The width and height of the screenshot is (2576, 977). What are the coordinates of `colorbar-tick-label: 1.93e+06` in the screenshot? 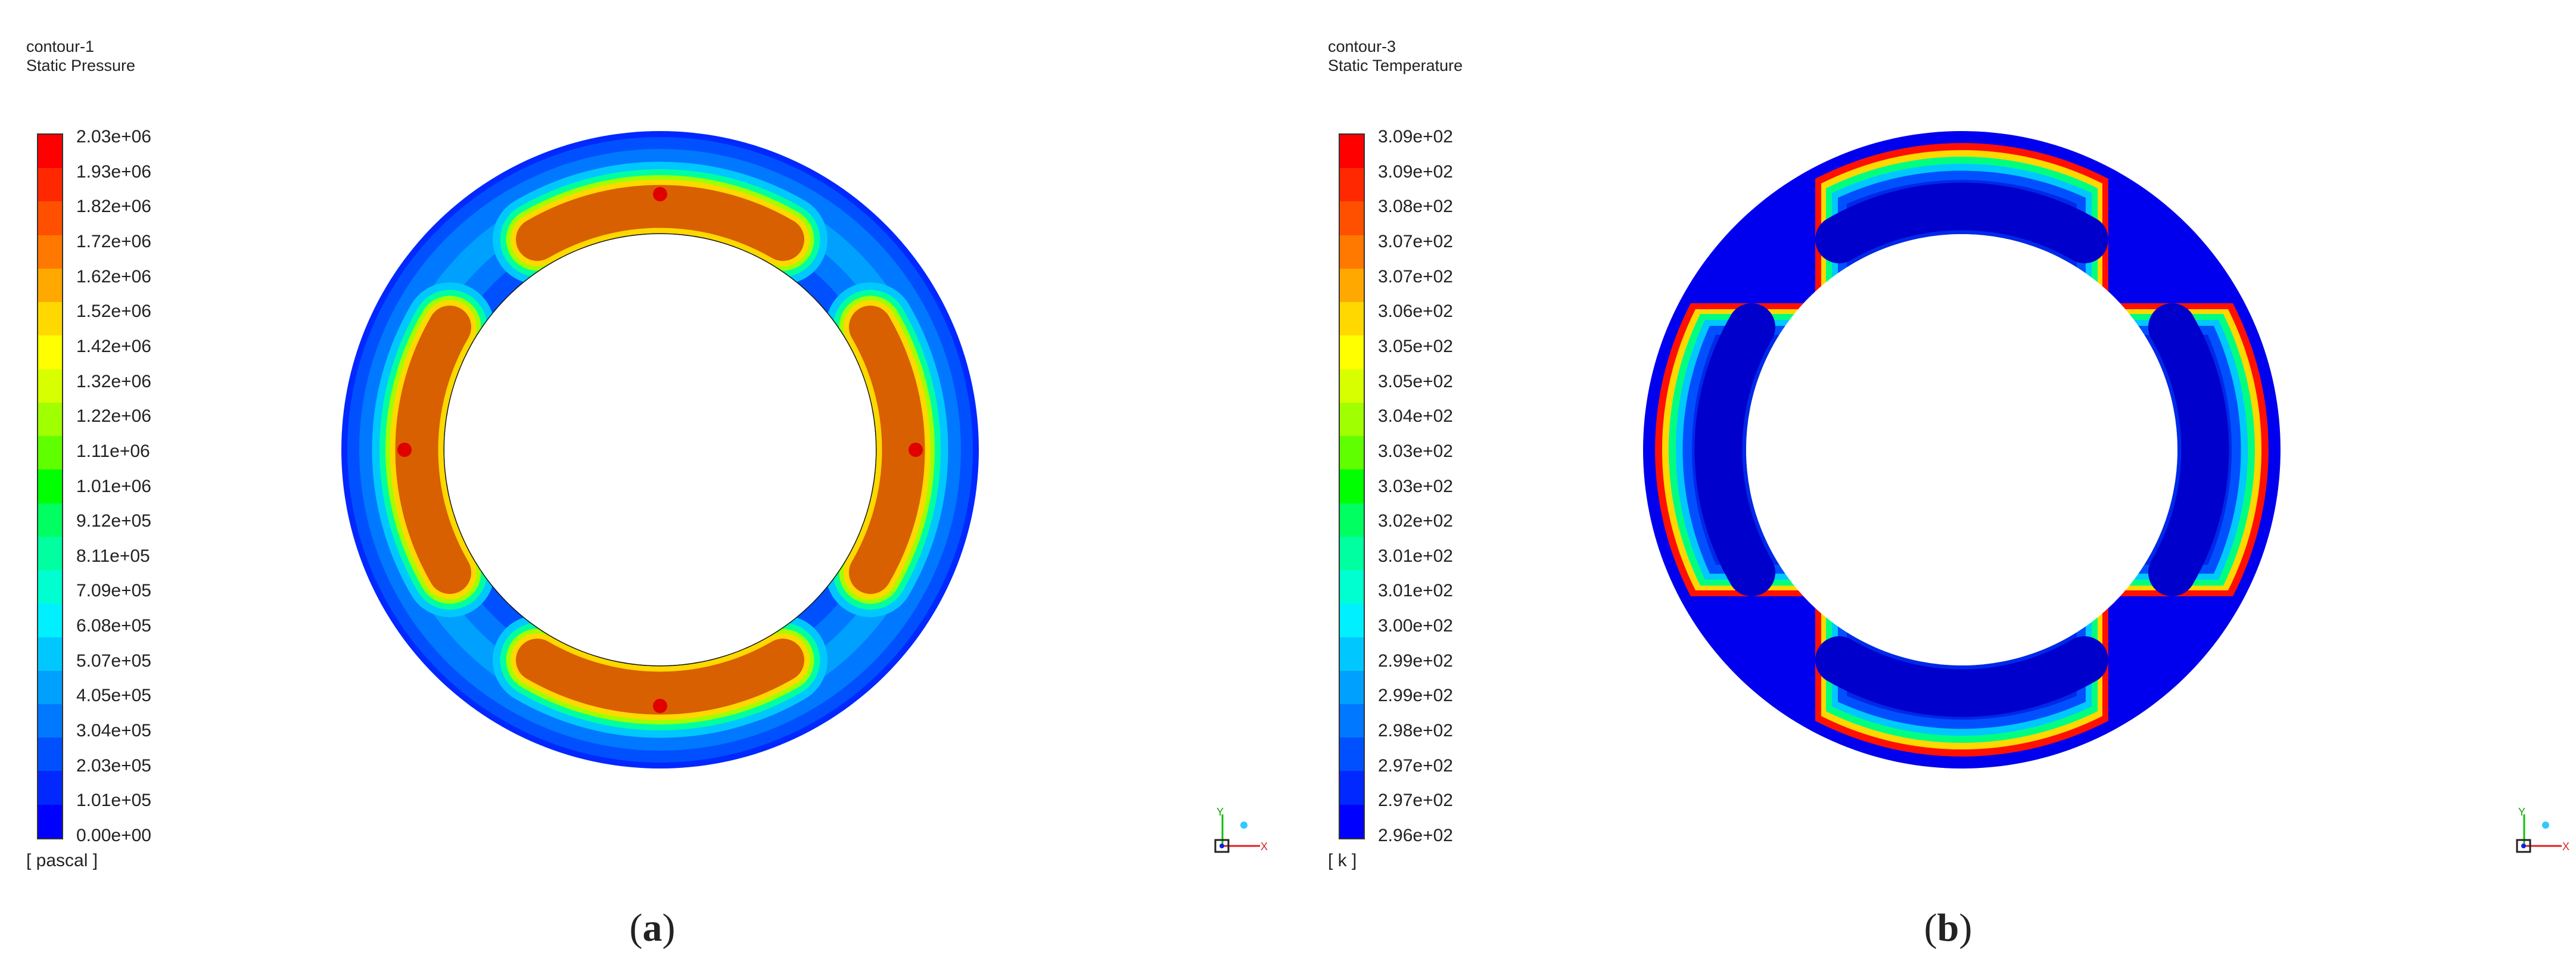 It's located at (113, 171).